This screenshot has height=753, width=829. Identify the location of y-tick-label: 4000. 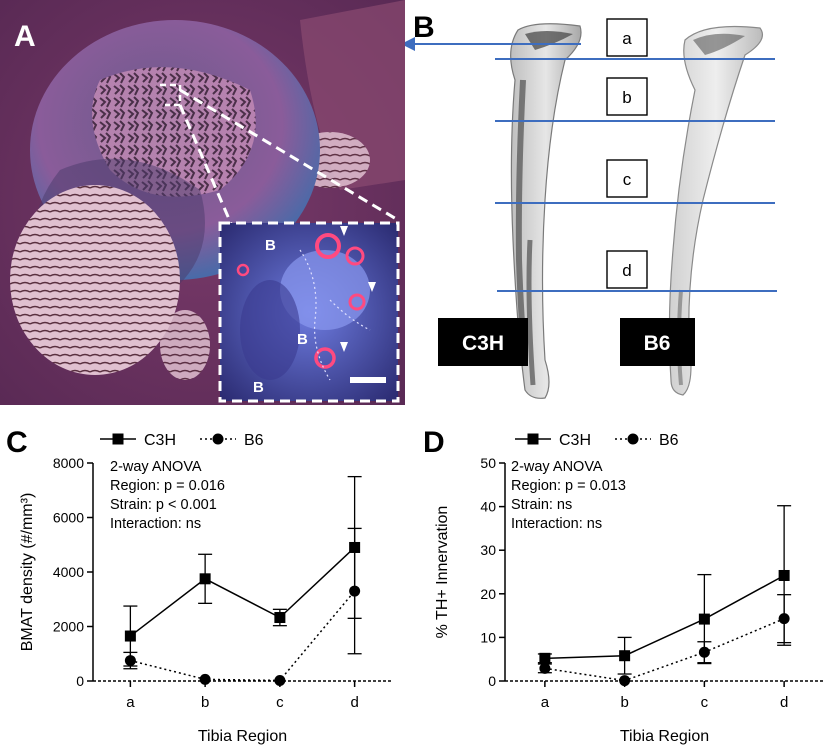
(68, 572).